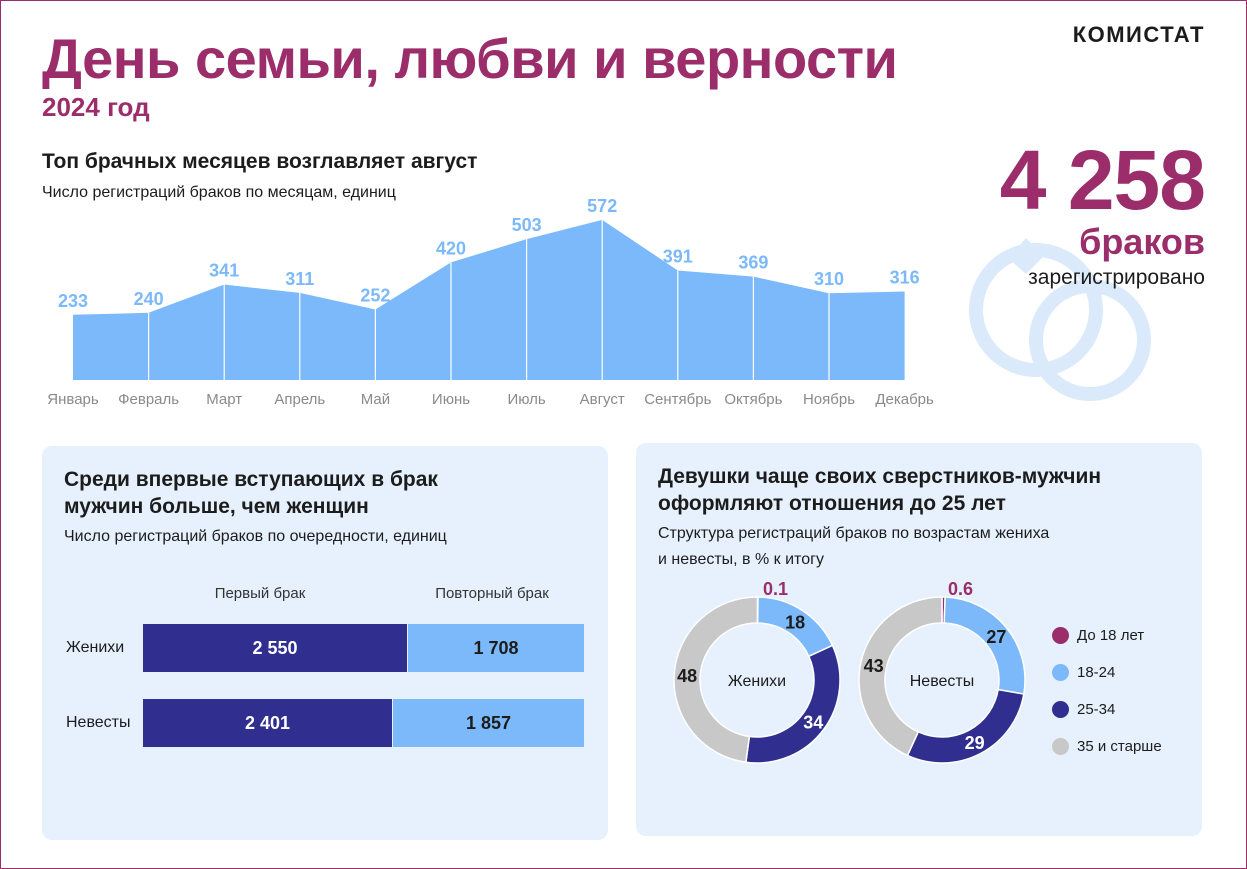 The image size is (1247, 869). I want to click on wedding-rings-icon, so click(1060, 319).